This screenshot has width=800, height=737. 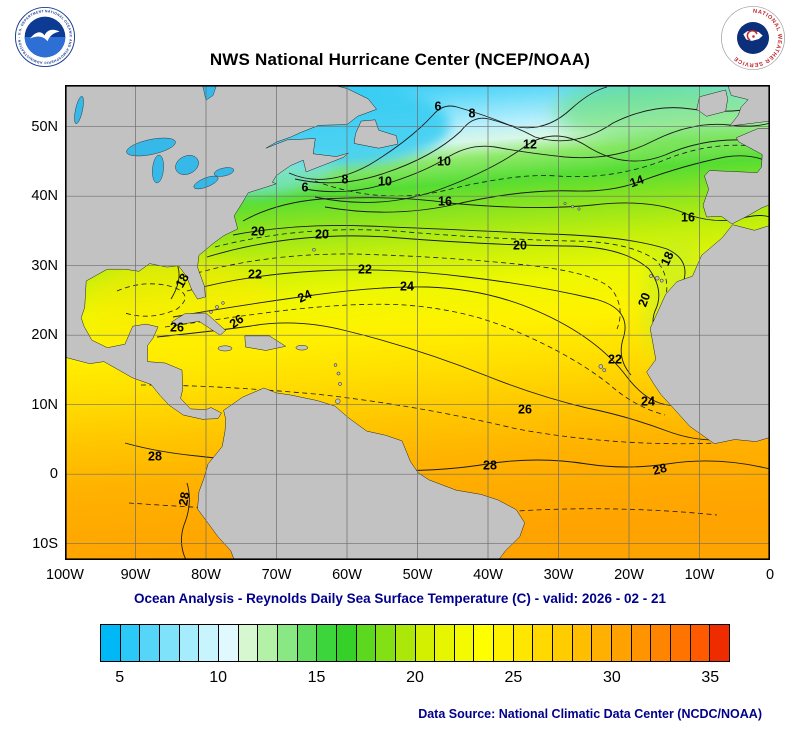 I want to click on island-canaries, so click(x=657, y=278).